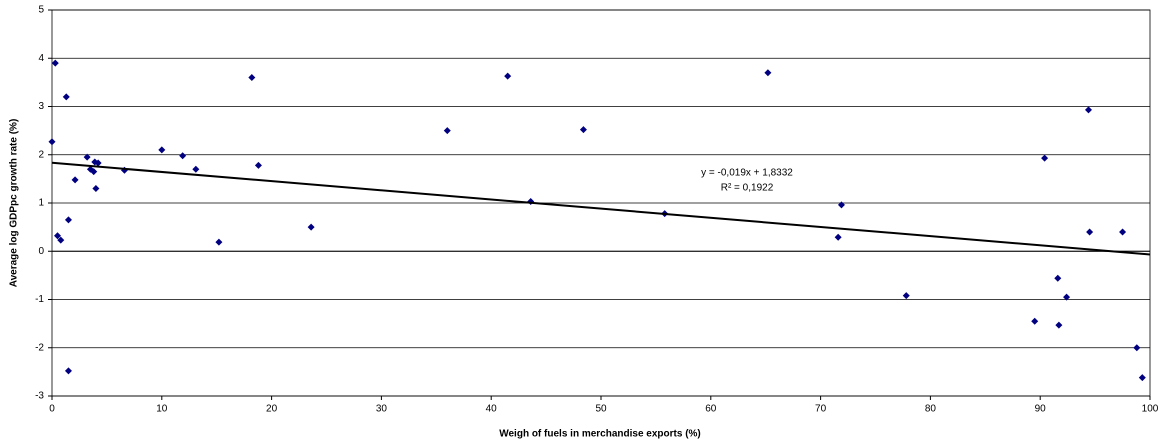 This screenshot has width=1164, height=445. I want to click on y-axis-title: Average log GDPpc growth rate (%), so click(14, 203).